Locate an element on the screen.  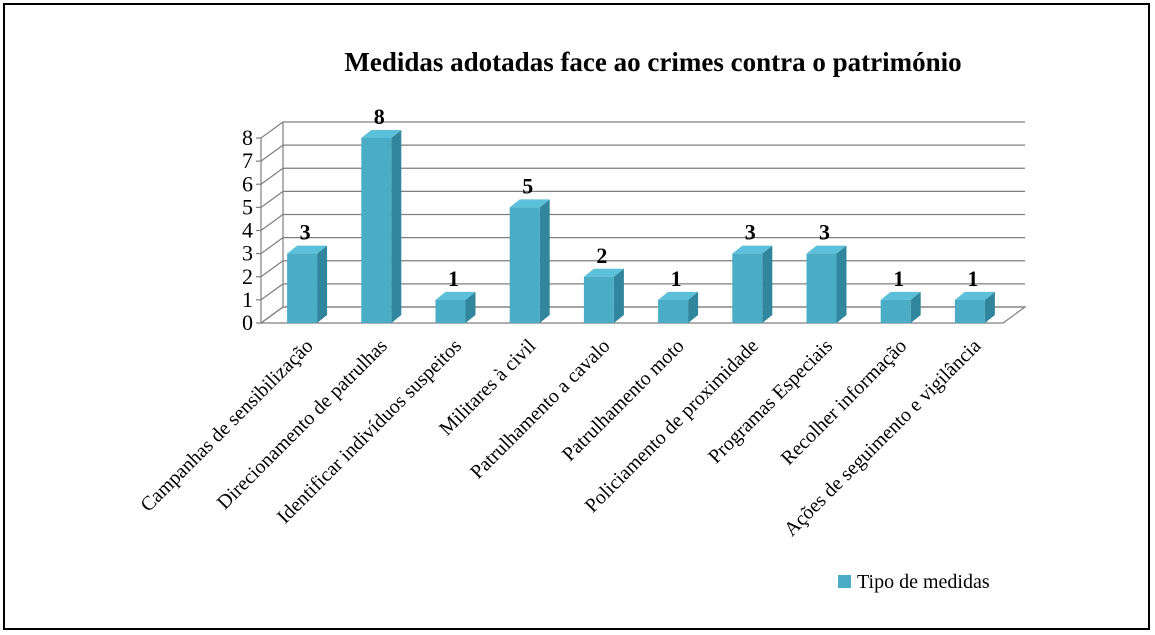
legend-label: Tipo de medidas is located at coordinates (923, 582).